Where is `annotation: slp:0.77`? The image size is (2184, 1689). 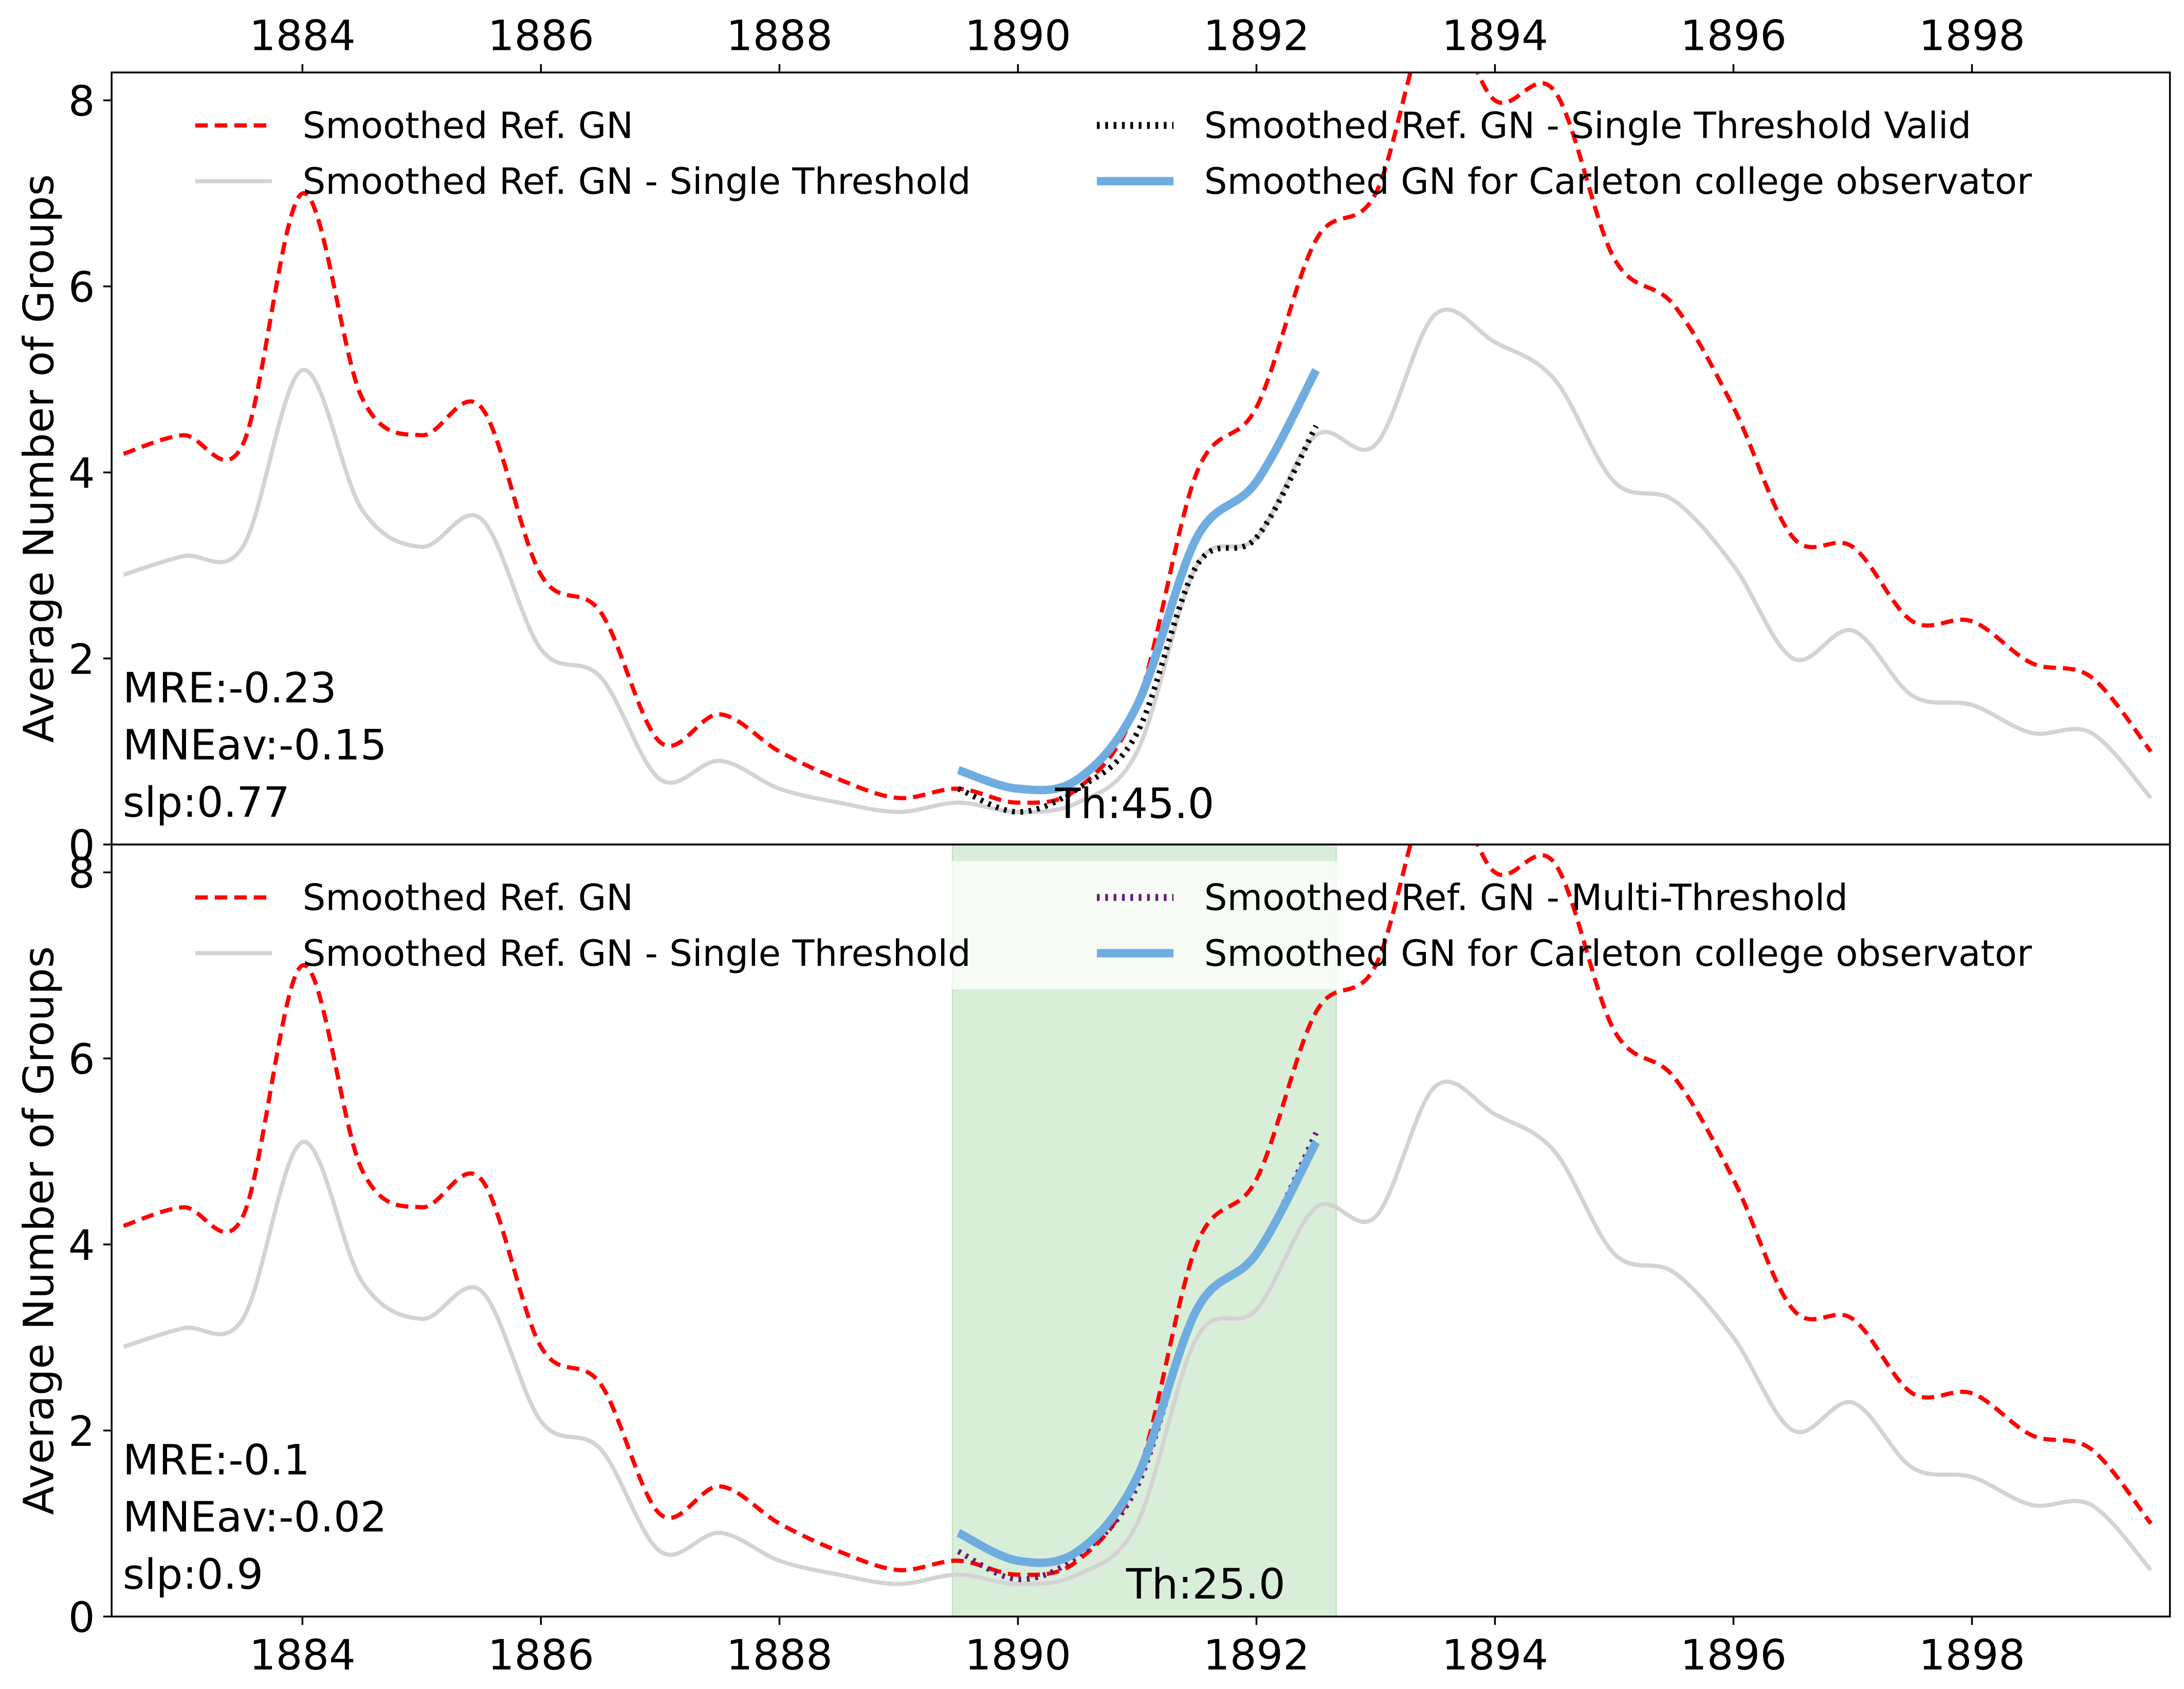
annotation: slp:0.77 is located at coordinates (206, 803).